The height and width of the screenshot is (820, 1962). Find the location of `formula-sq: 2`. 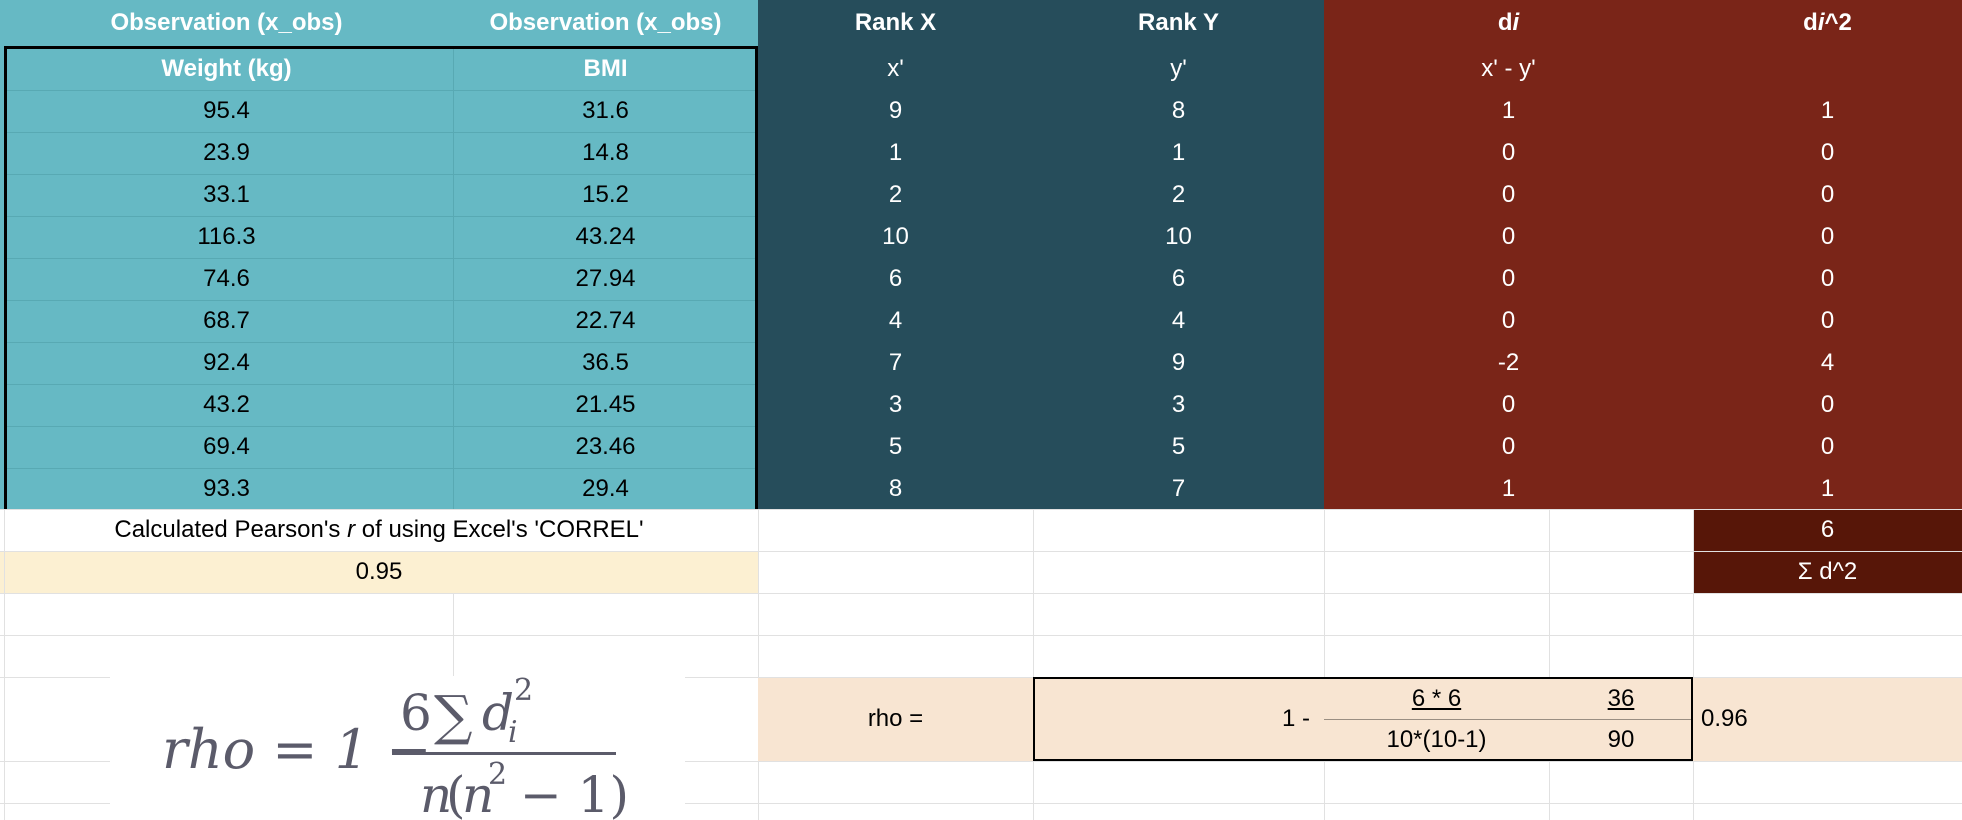

formula-sq: 2 is located at coordinates (497, 774).